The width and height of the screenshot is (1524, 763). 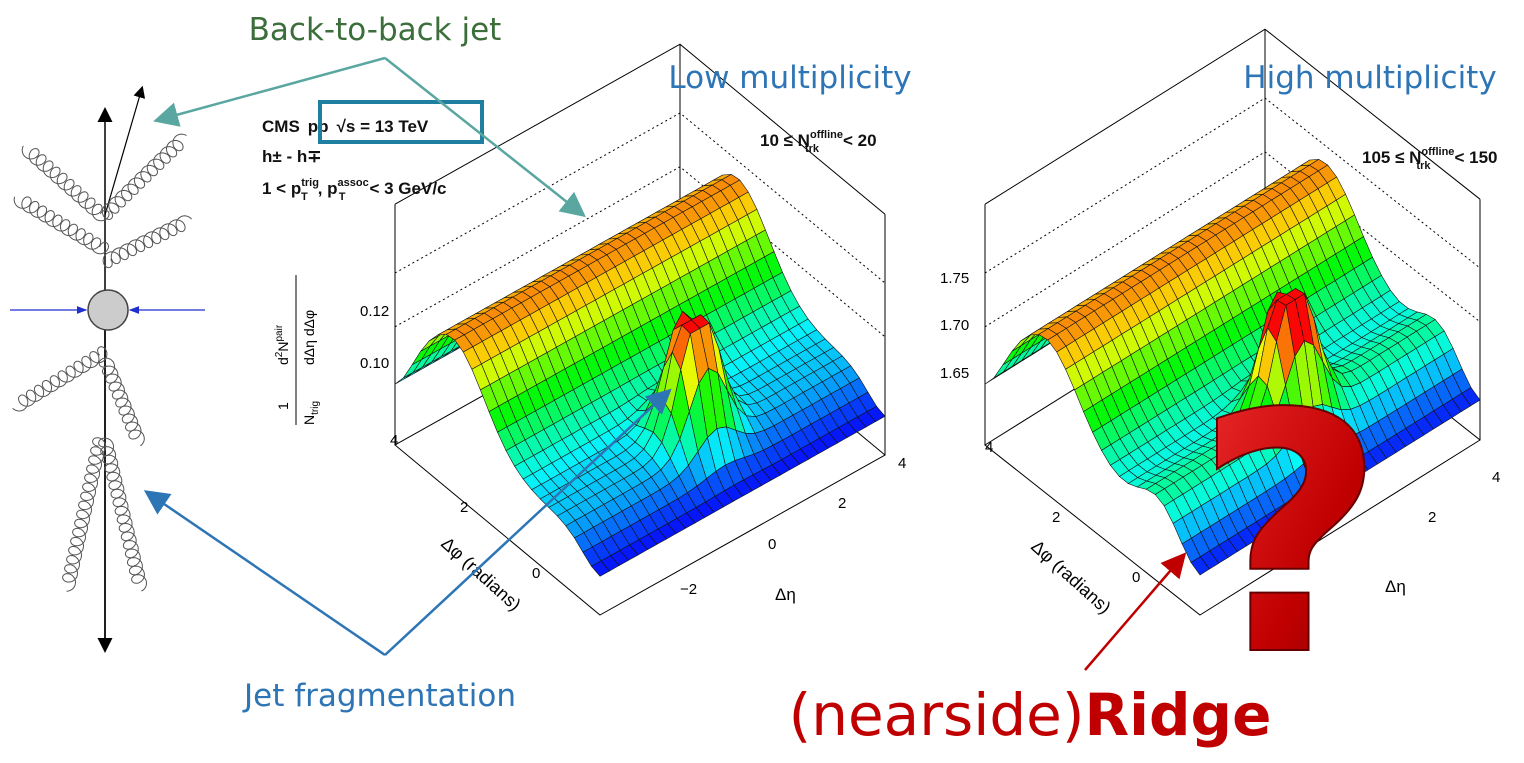 I want to click on comma: , p, so click(x=328, y=188).